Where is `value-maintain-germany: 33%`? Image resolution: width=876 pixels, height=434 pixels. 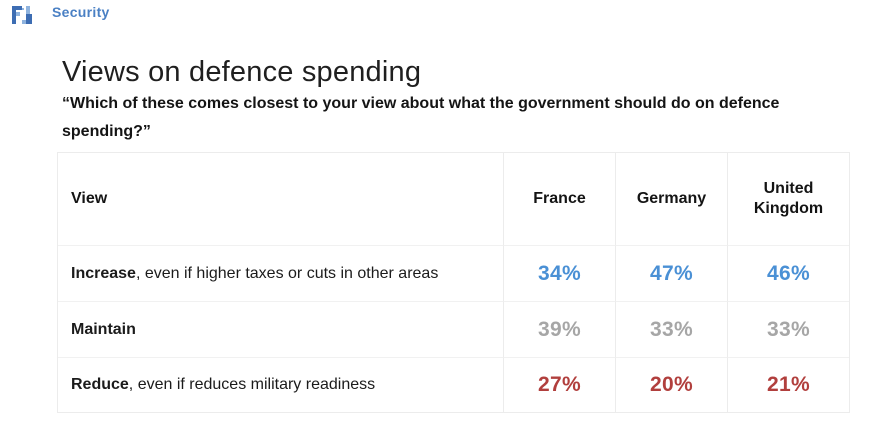
value-maintain-germany: 33% is located at coordinates (671, 329).